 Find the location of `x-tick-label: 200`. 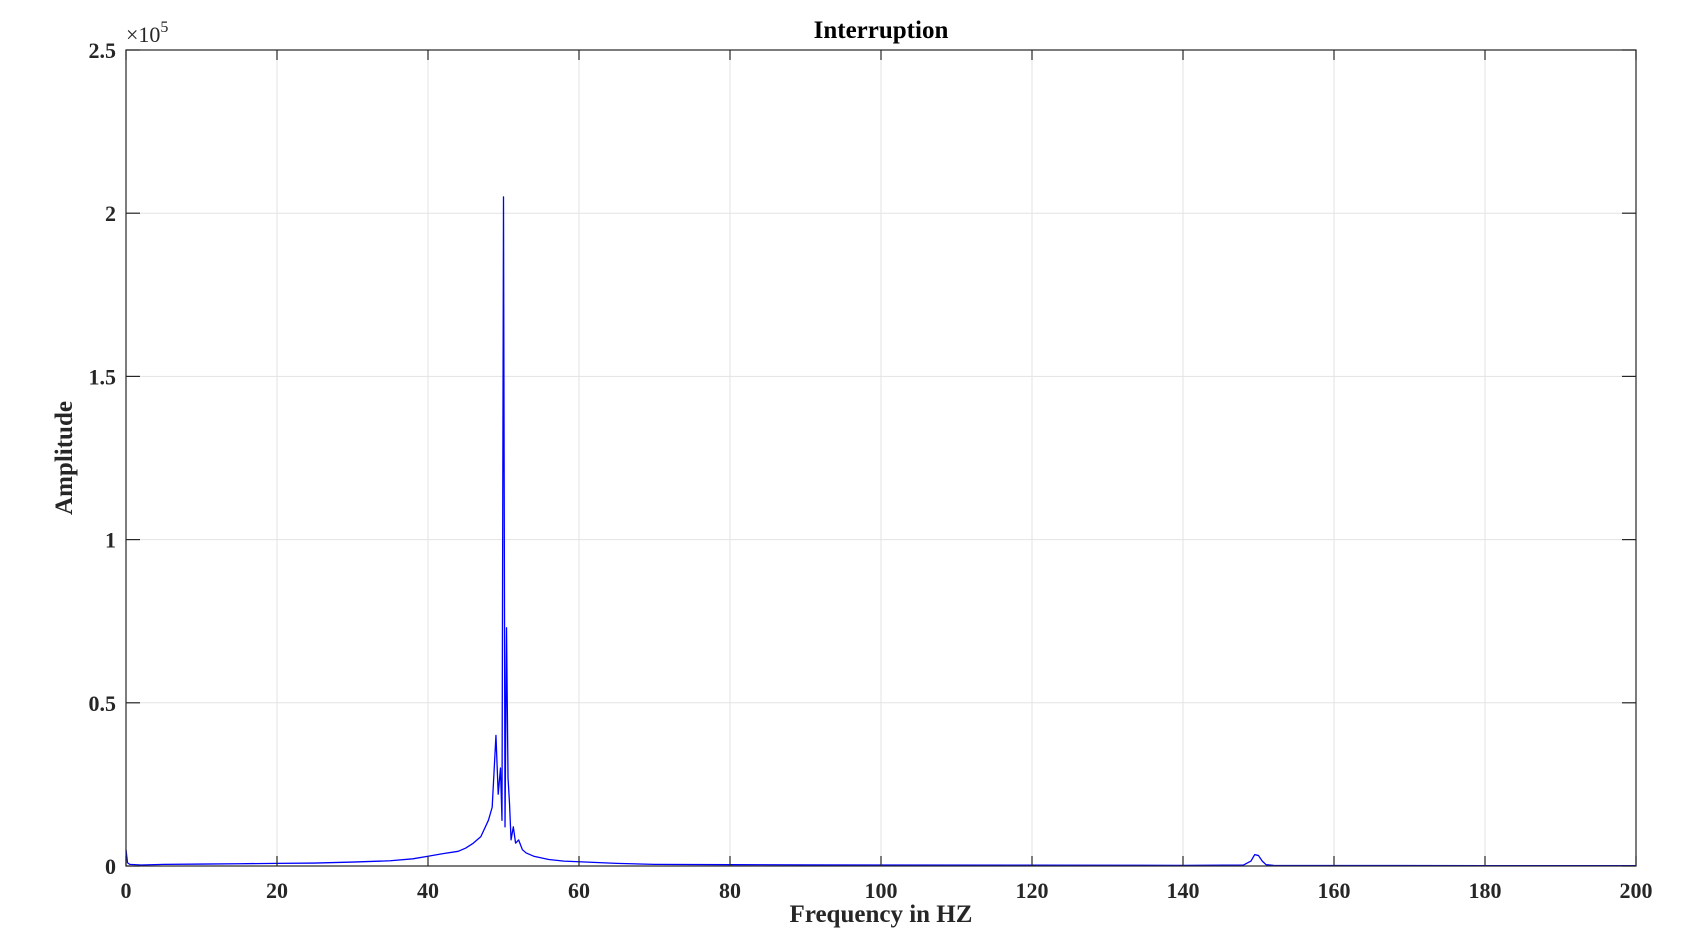

x-tick-label: 200 is located at coordinates (1636, 890).